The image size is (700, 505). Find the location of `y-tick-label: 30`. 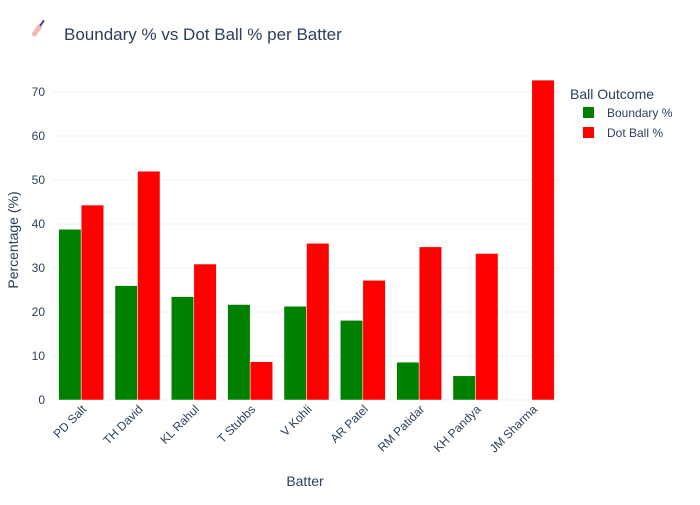

y-tick-label: 30 is located at coordinates (39, 268).